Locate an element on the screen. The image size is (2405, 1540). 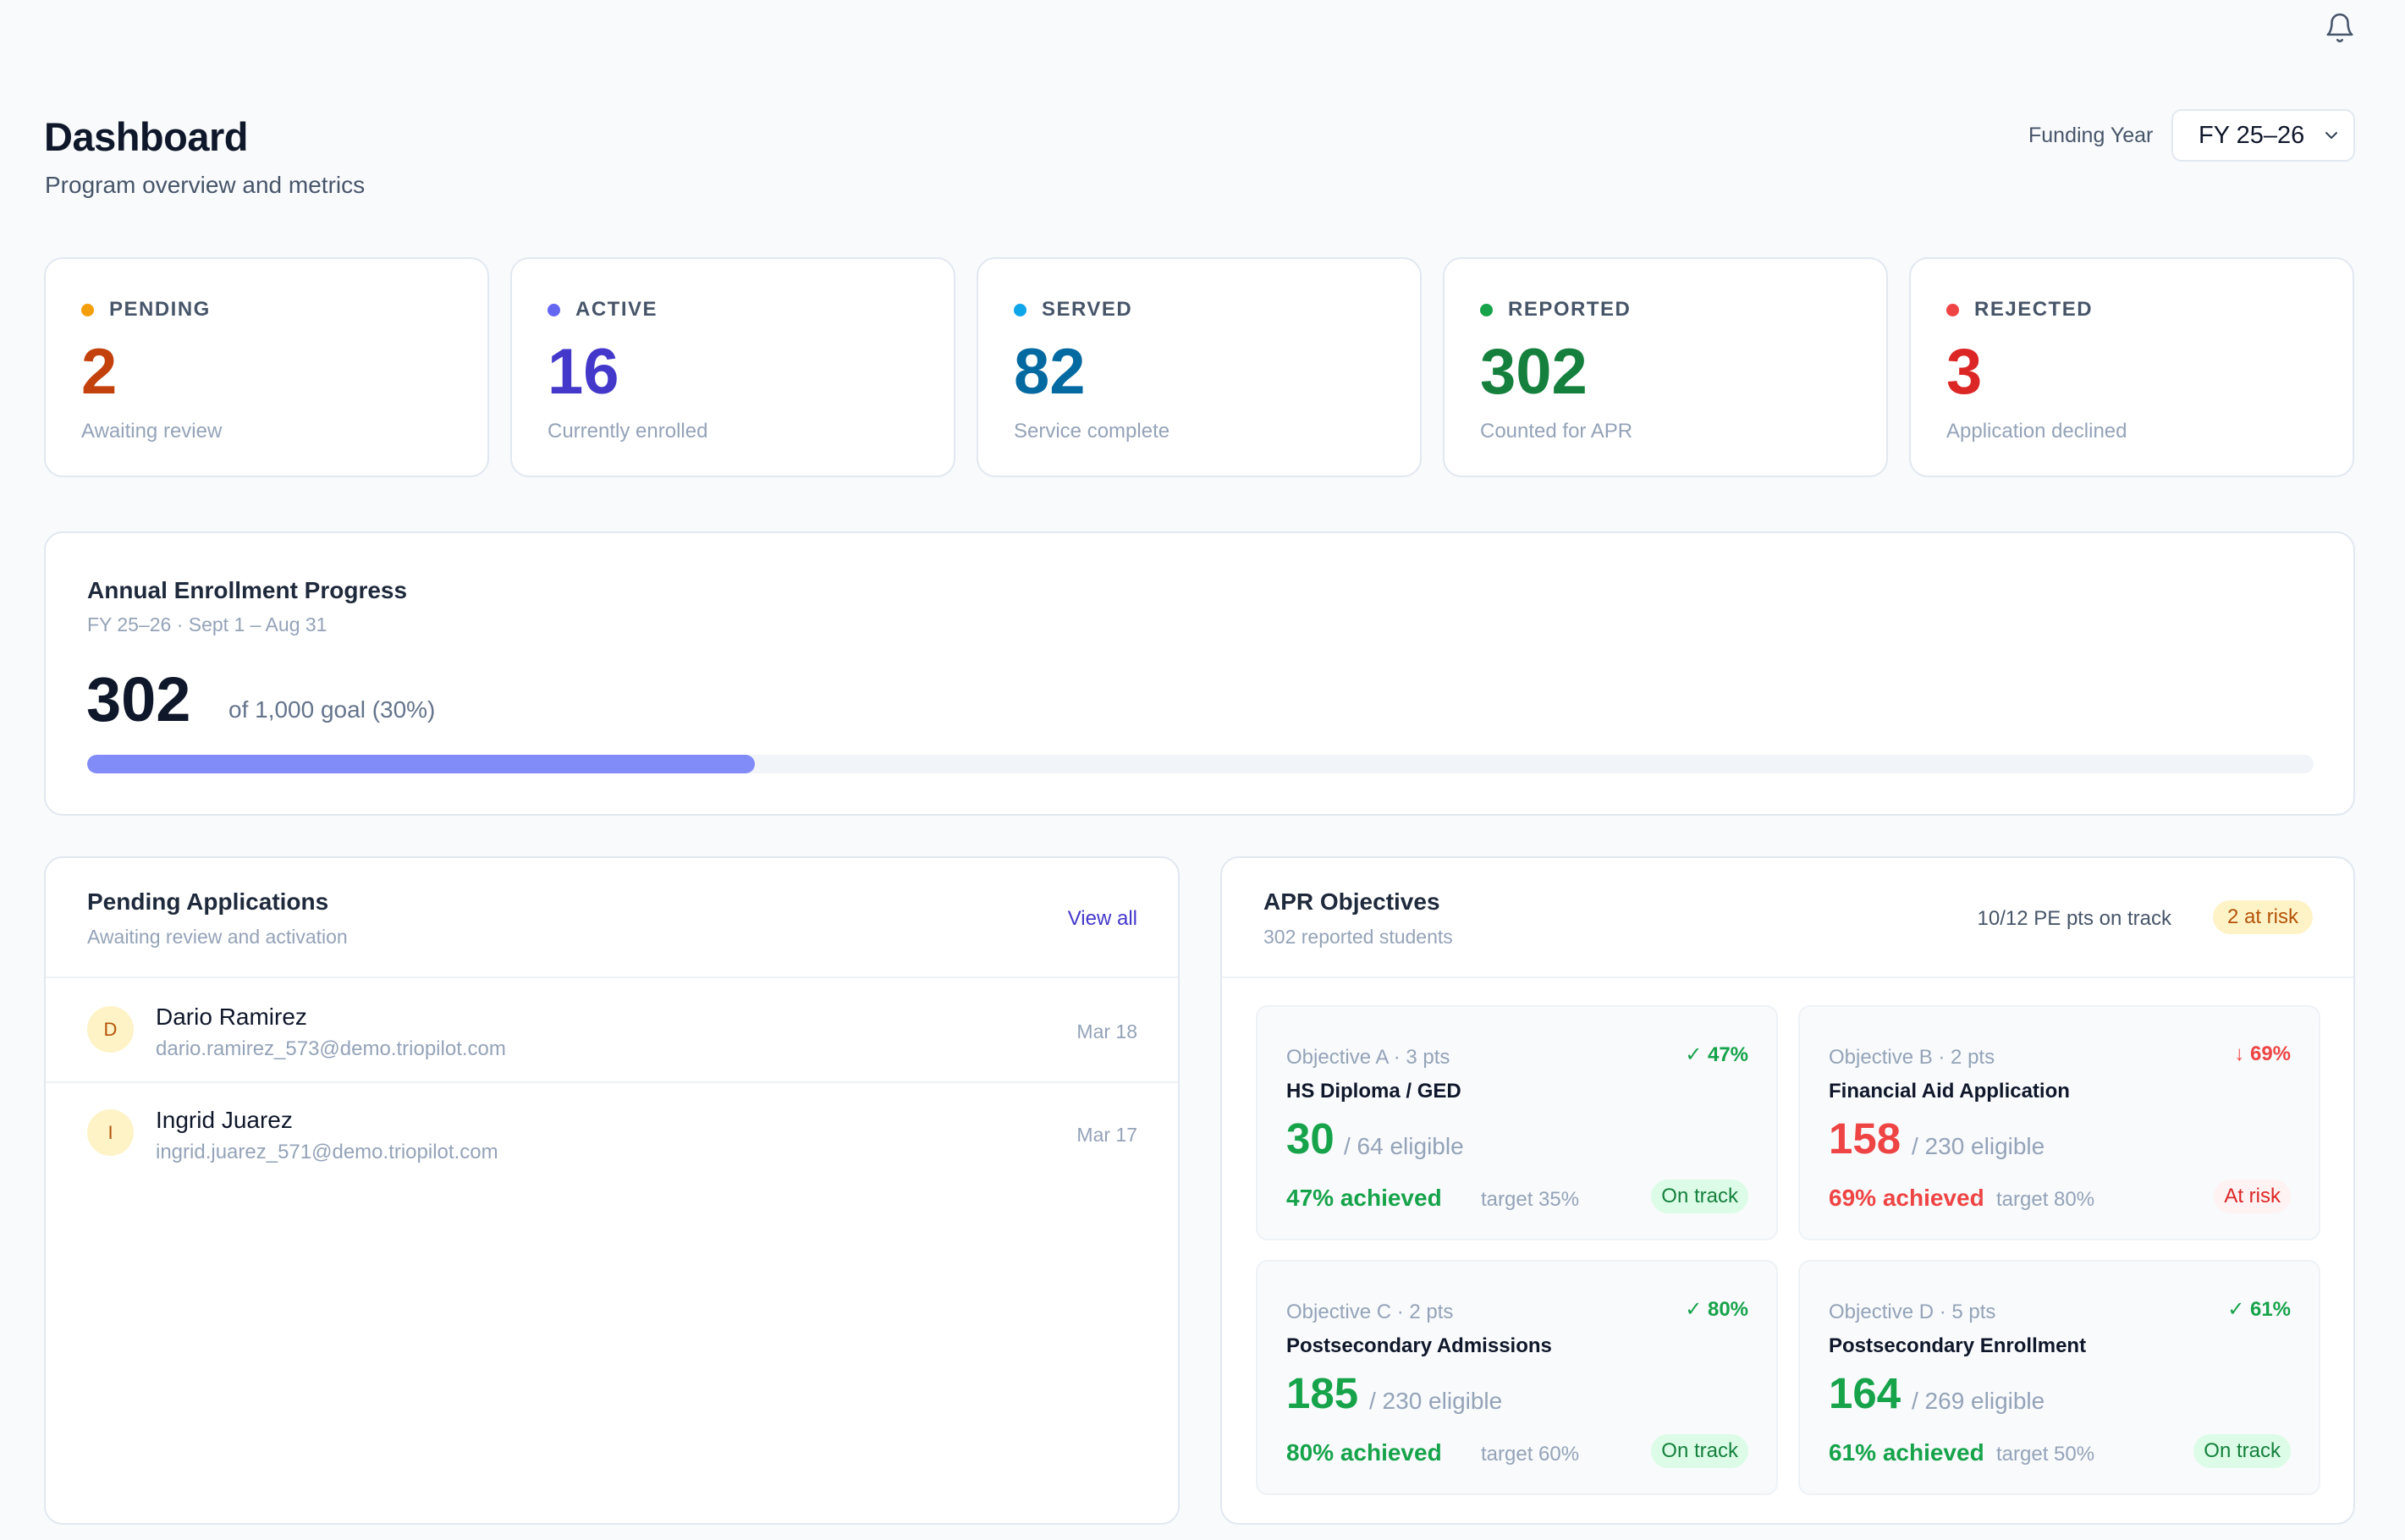
stat-value: 3 is located at coordinates (1964, 372).